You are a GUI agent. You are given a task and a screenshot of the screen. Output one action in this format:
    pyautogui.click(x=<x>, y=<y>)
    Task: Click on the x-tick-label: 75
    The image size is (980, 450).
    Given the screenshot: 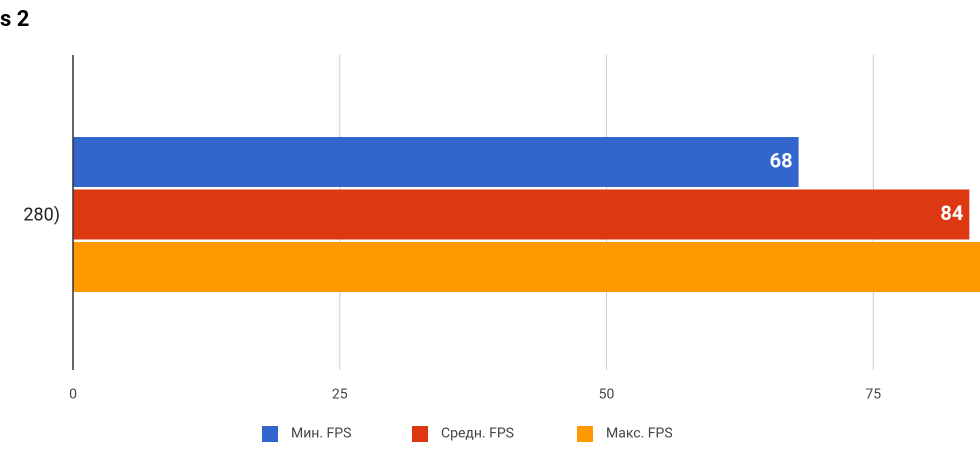 What is the action you would take?
    pyautogui.click(x=873, y=395)
    